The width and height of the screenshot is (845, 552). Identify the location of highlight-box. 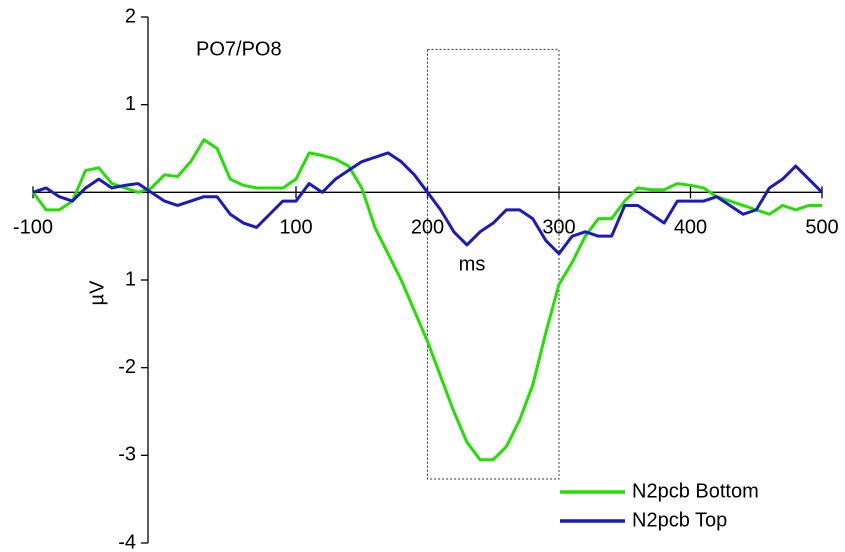
(493, 264).